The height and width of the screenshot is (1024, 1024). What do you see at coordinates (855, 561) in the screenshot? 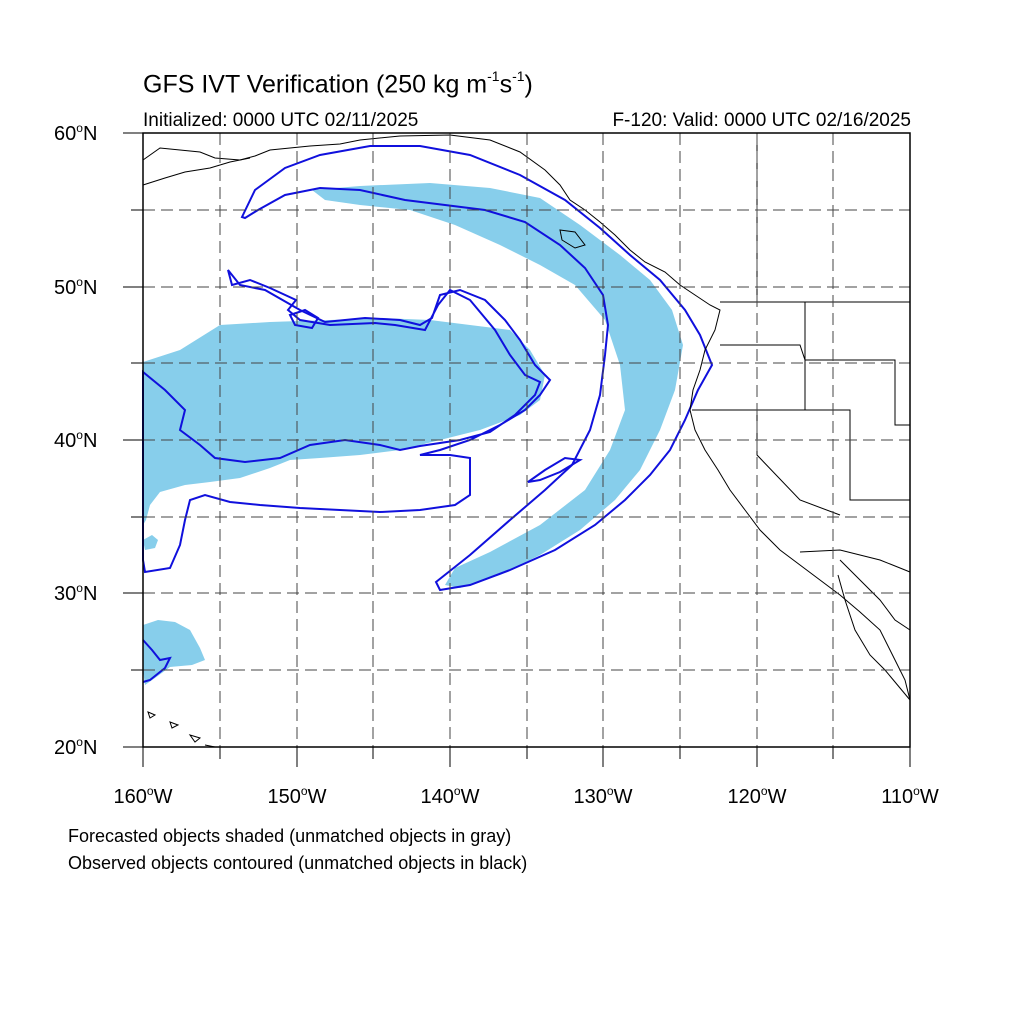
I see `border-mexico` at bounding box center [855, 561].